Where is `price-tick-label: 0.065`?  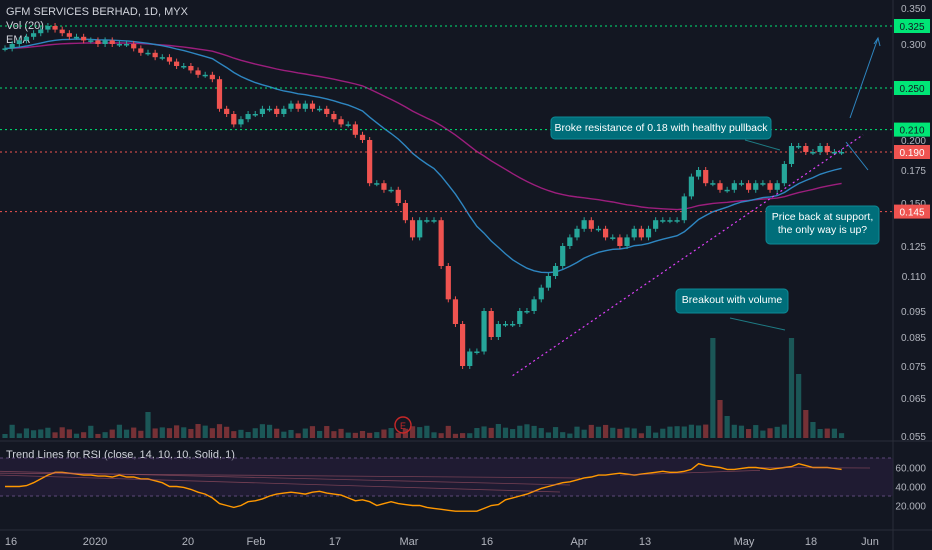
price-tick-label: 0.065 is located at coordinates (913, 399).